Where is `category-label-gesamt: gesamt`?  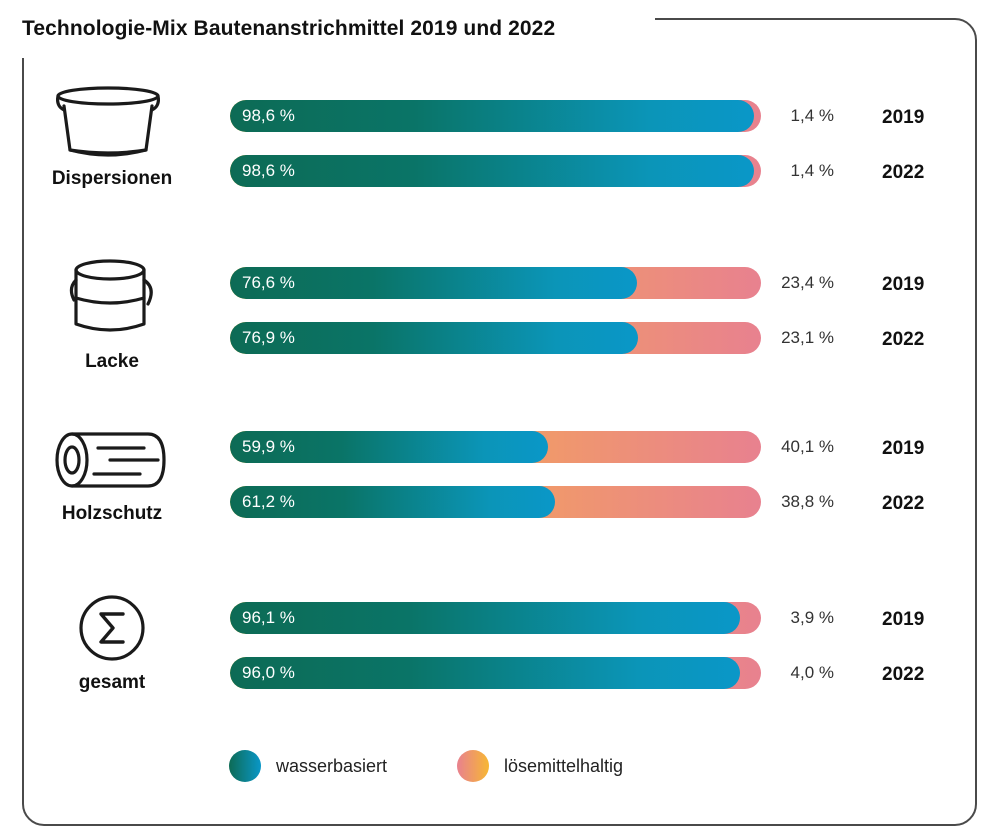 category-label-gesamt: gesamt is located at coordinates (112, 682).